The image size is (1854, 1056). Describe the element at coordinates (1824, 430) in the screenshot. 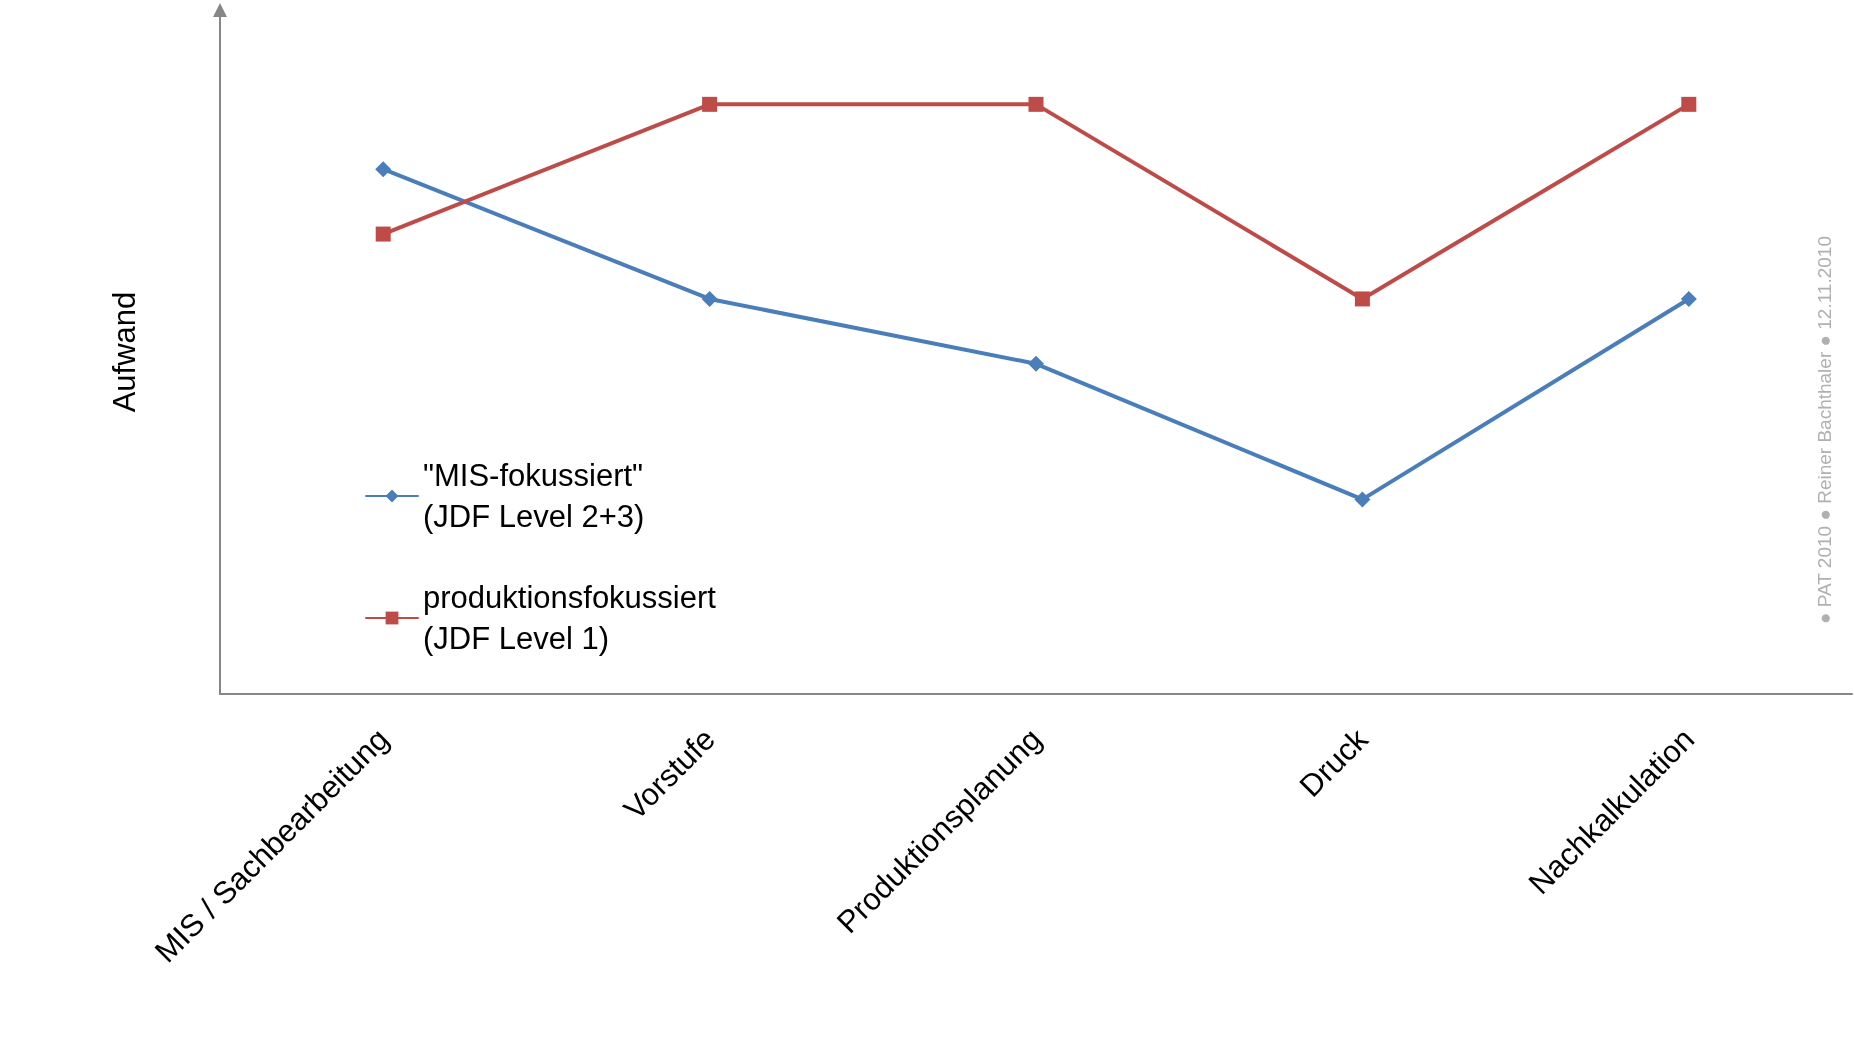

I see `annotation: ● PAT 2010 ● Reiner Bachthaler ● 12.11.2010` at that location.